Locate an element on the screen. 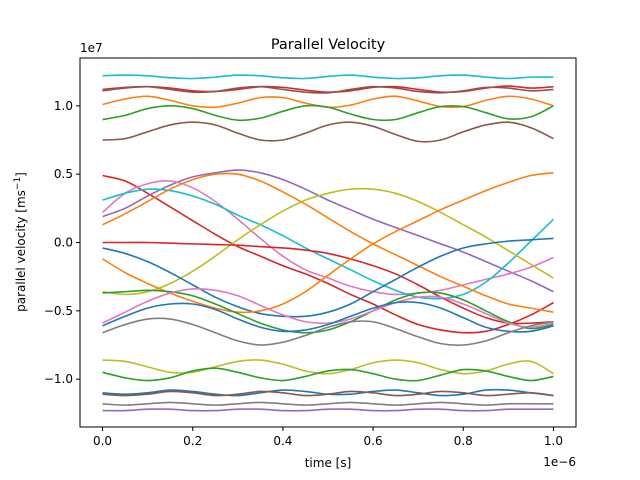 The width and height of the screenshot is (640, 480). x-offset-label: 1e−6 is located at coordinates (559, 462).